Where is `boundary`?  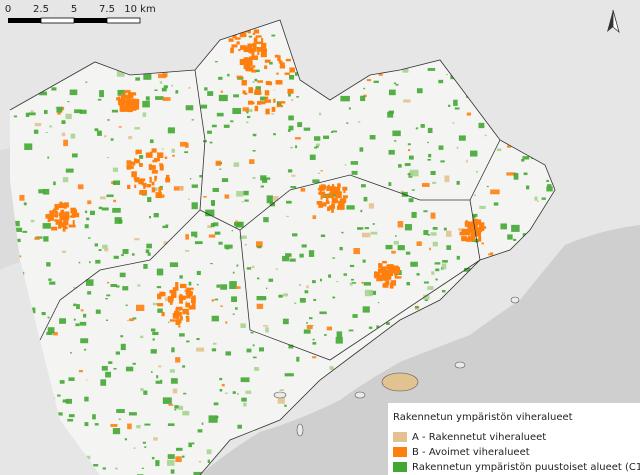 boundary is located at coordinates (475, 230).